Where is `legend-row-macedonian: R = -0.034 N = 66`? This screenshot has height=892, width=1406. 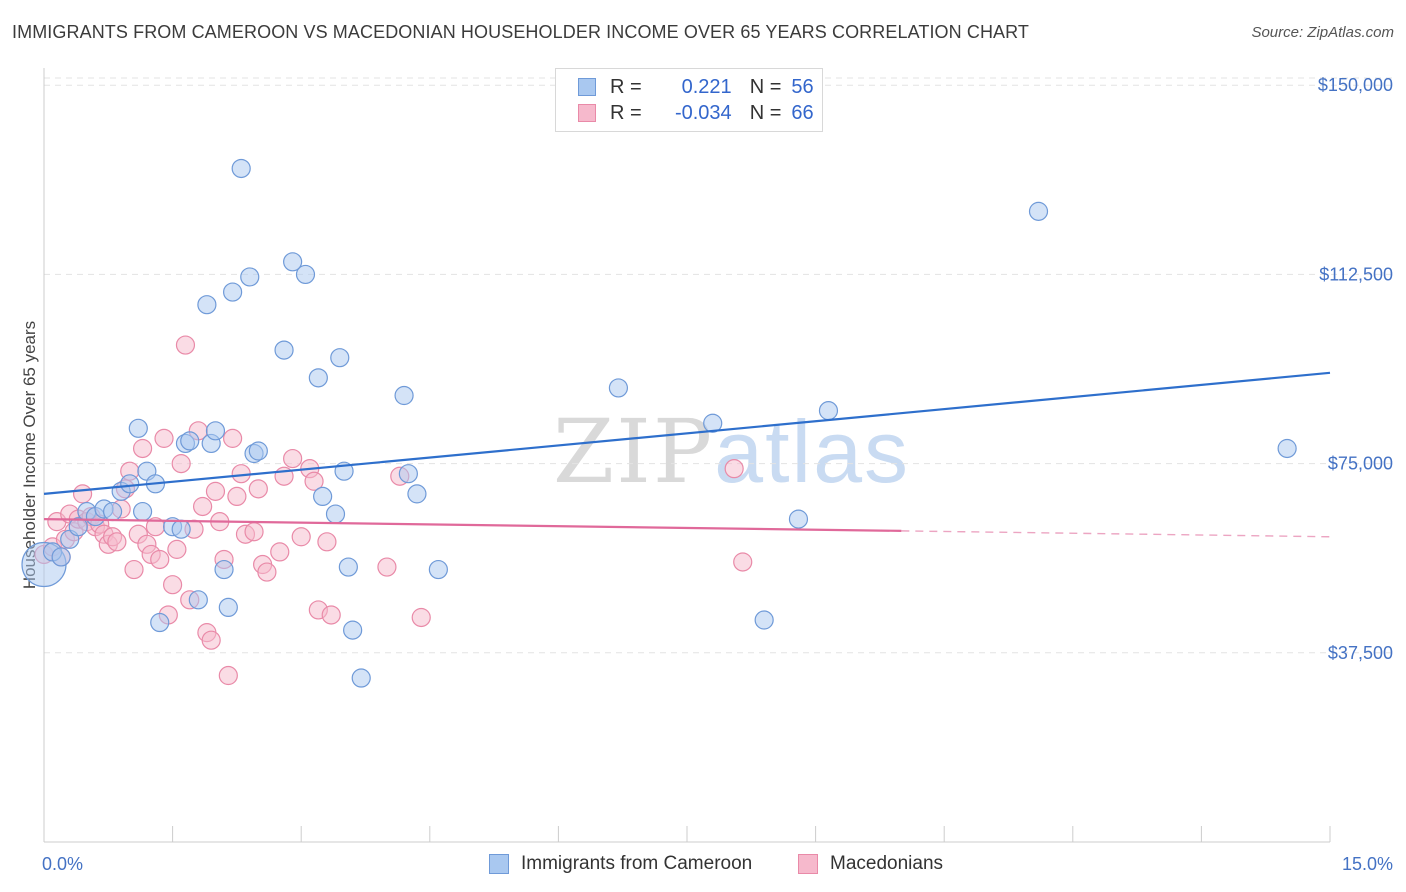 legend-row-macedonian: R = -0.034 N = 66 is located at coordinates (696, 113).